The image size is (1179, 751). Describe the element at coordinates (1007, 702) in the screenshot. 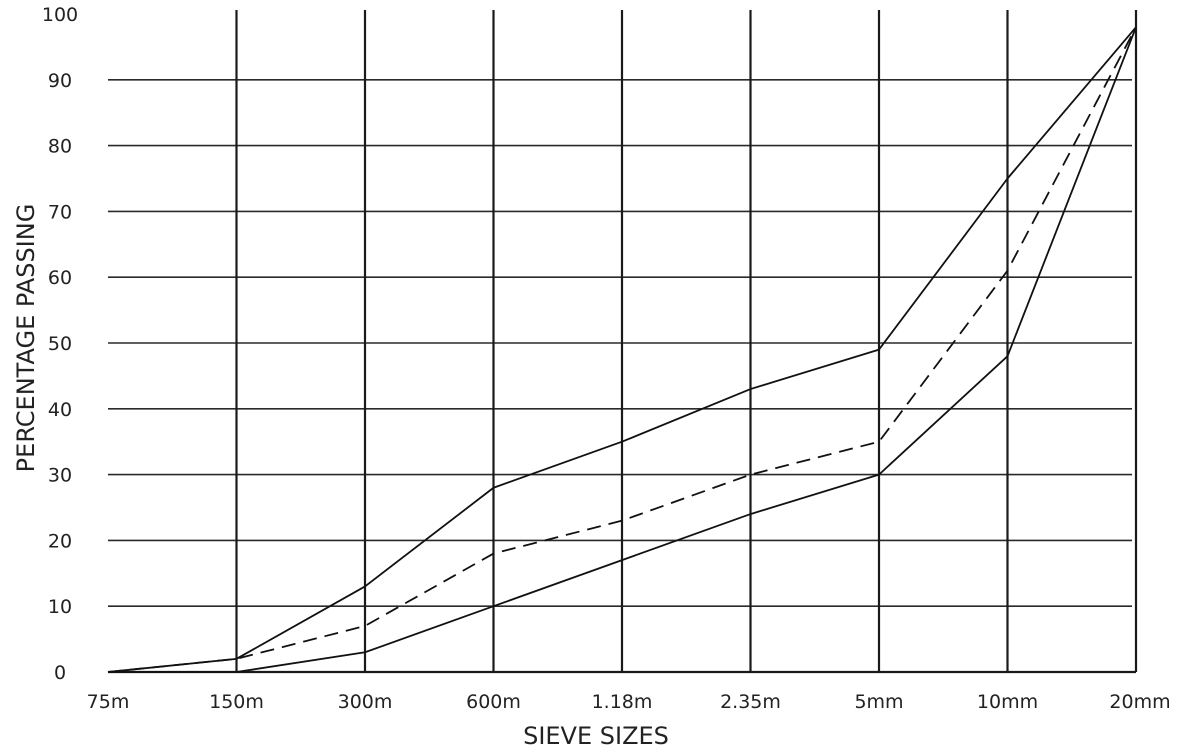

I see `x-tick-label: 10mm` at that location.